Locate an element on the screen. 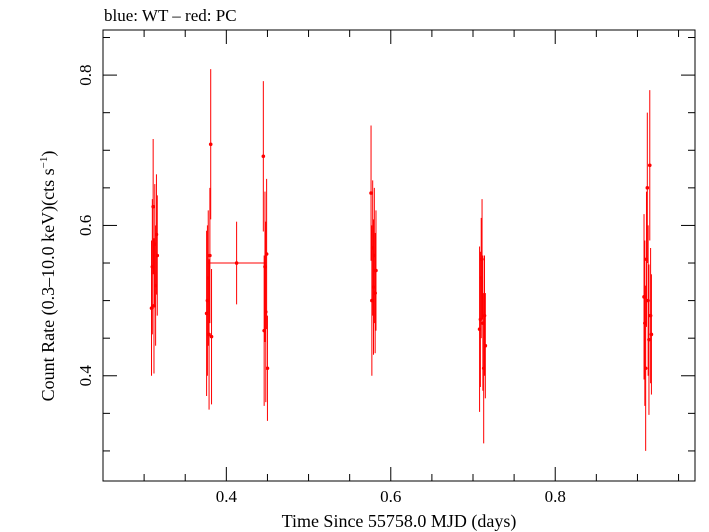  y-axis-label-sup: −1 is located at coordinates (44, 163).